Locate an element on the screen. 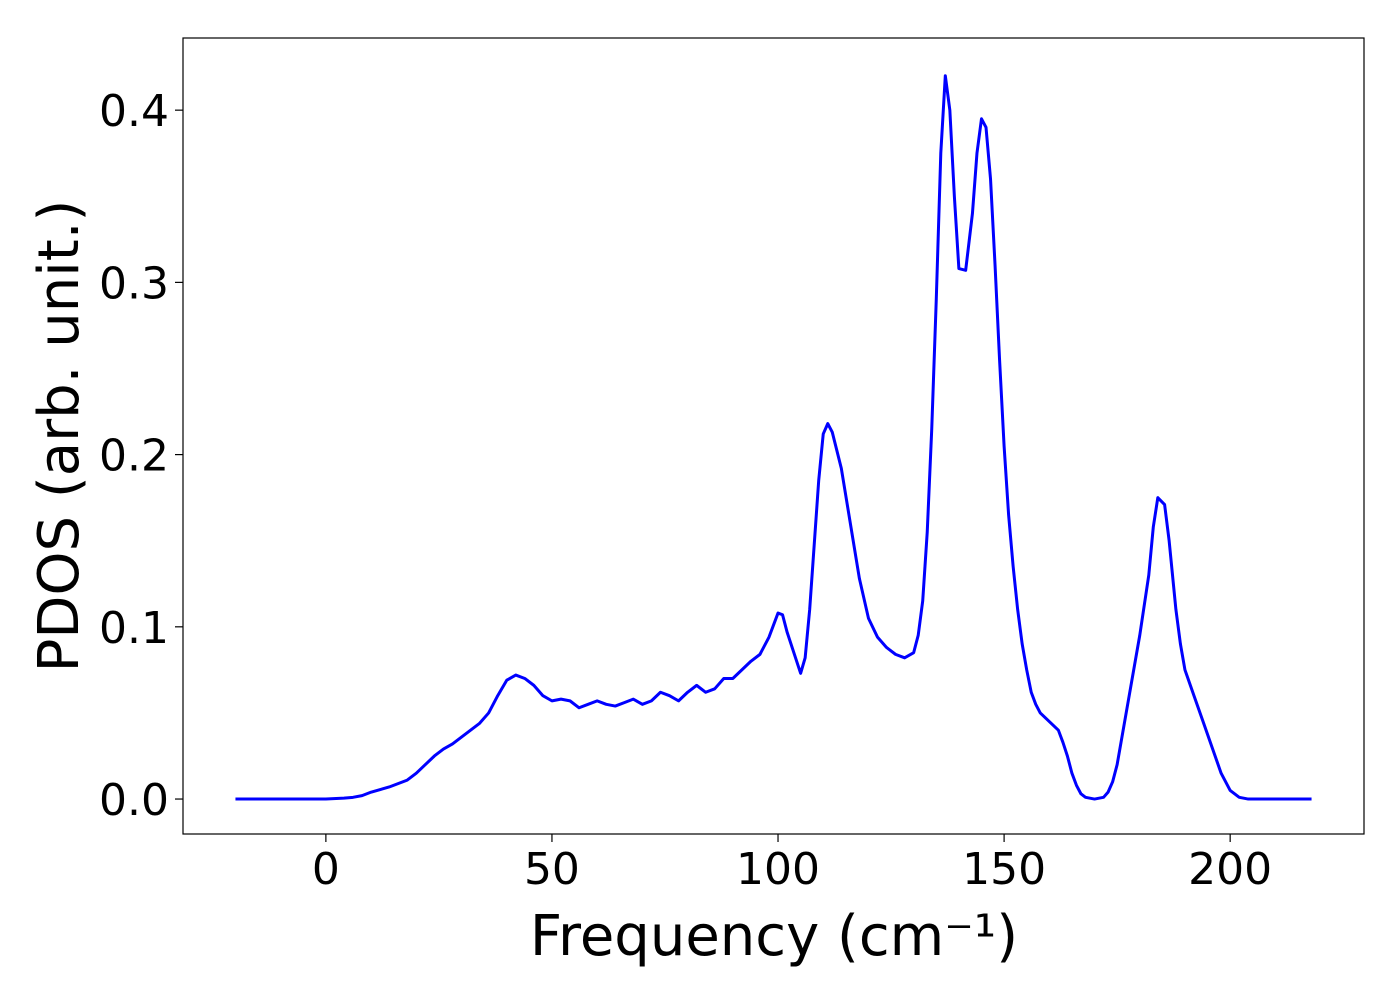 Image resolution: width=1400 pixels, height=1000 pixels. x-tick-label: 200 is located at coordinates (1230, 869).